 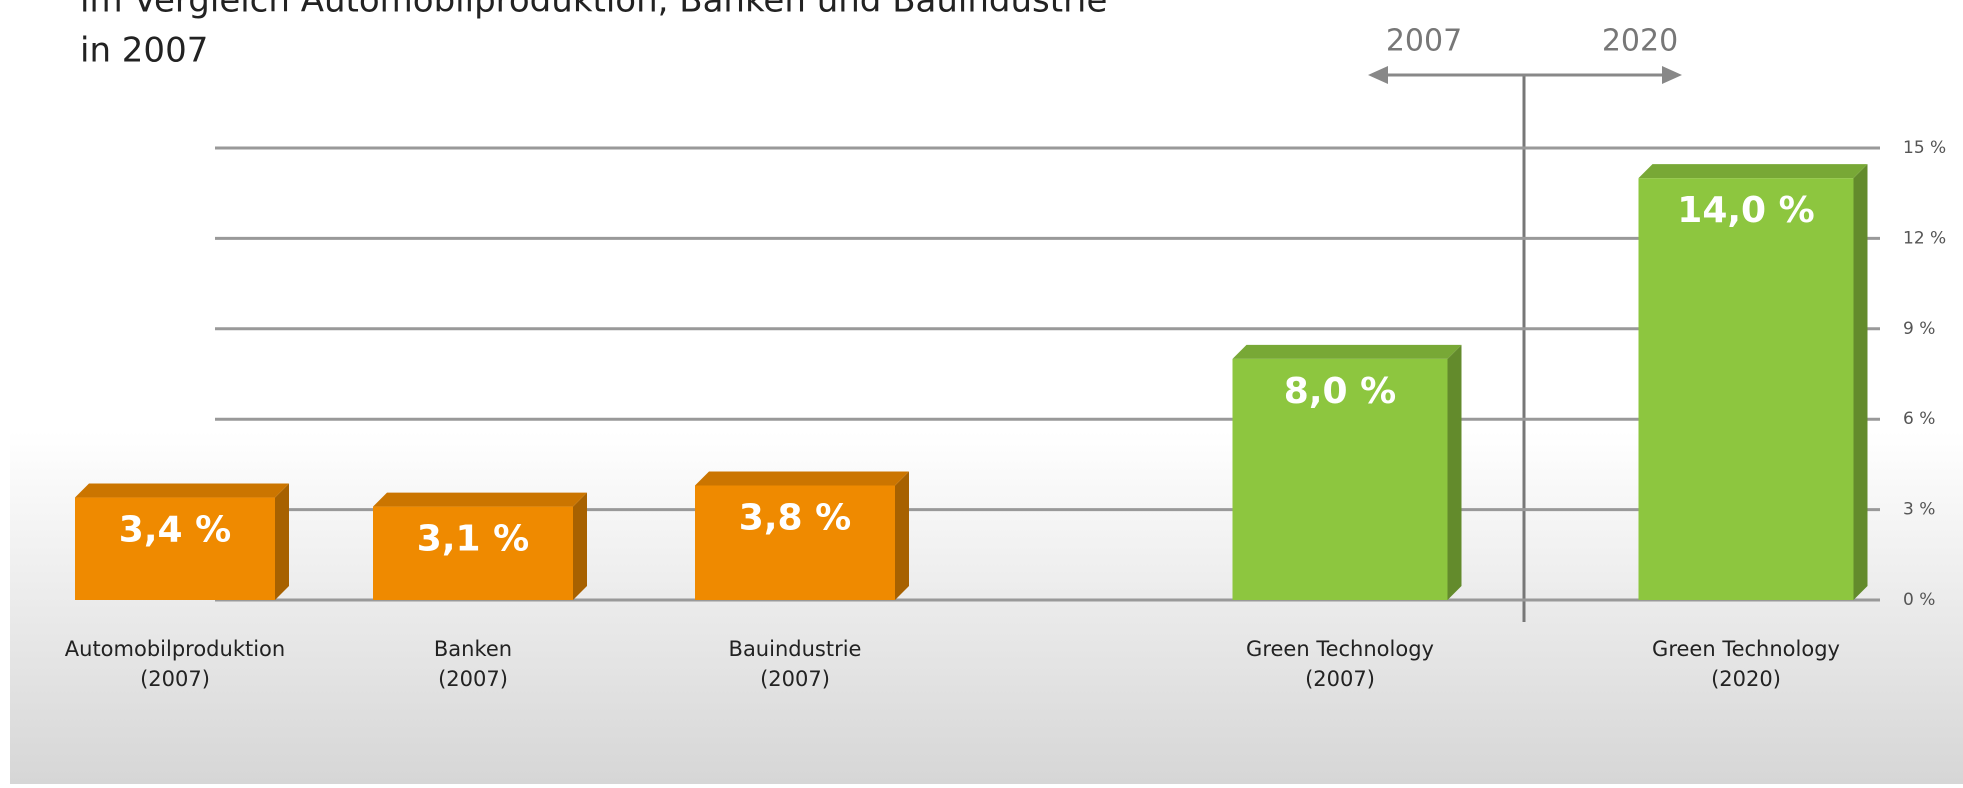 What do you see at coordinates (795, 517) in the screenshot?
I see `value-label: 3,8 %` at bounding box center [795, 517].